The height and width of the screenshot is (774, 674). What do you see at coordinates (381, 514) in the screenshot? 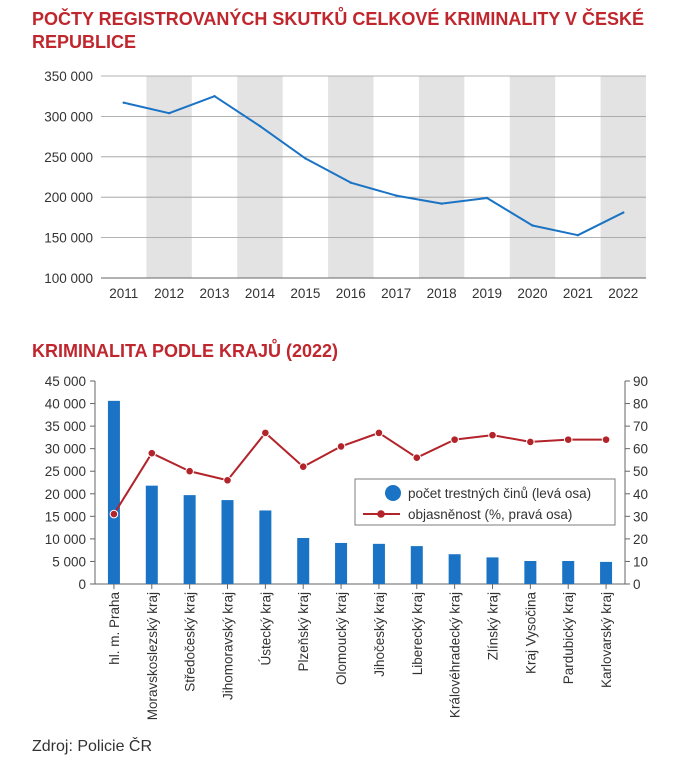
I see `legend-marker-dot` at bounding box center [381, 514].